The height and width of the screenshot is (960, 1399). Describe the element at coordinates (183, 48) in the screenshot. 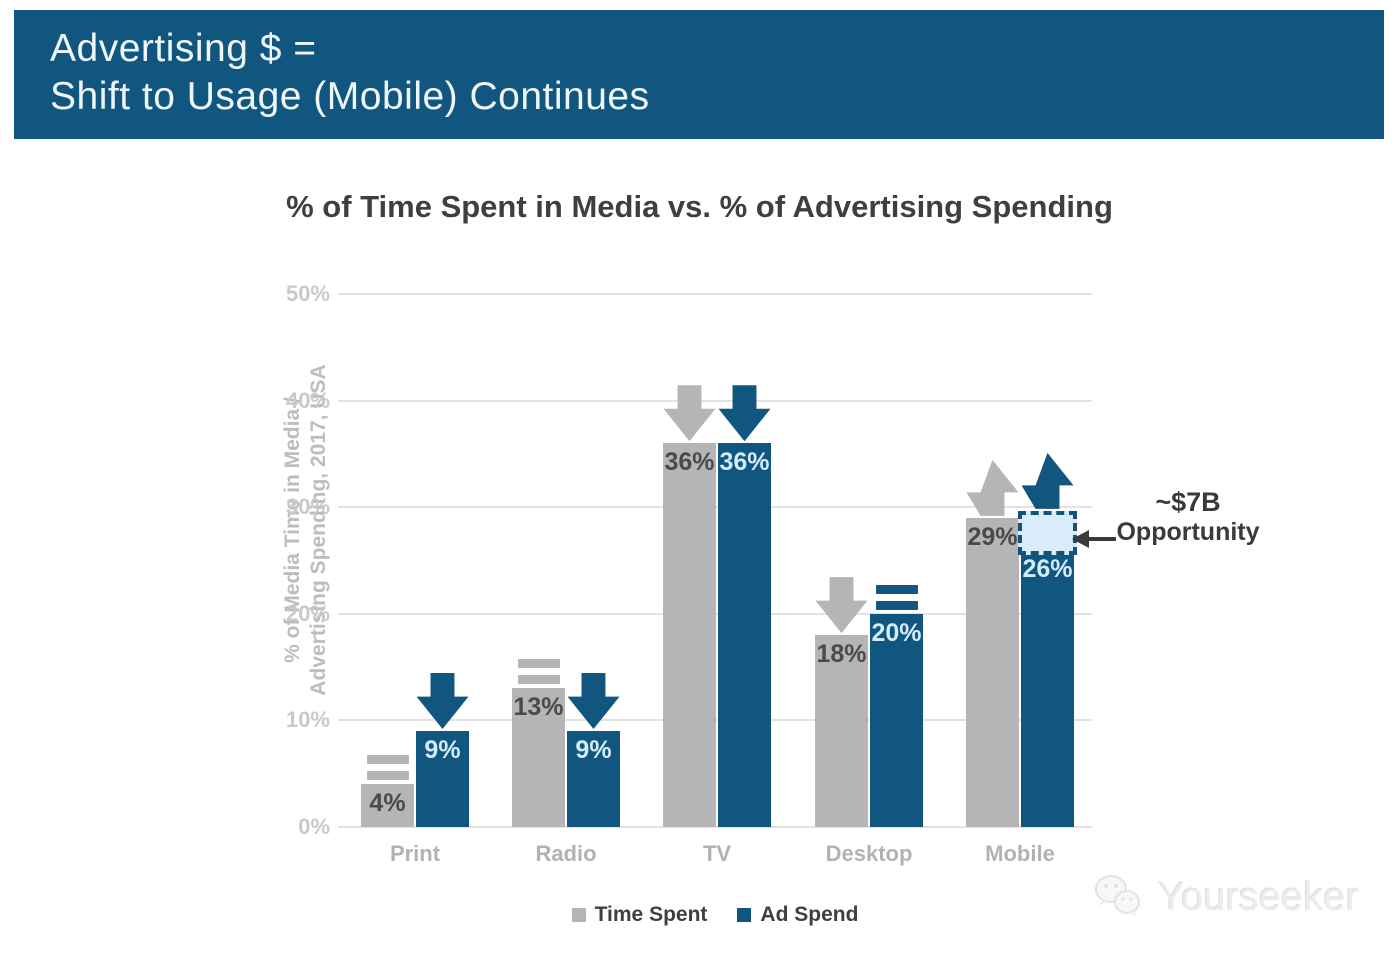

I see `slide-title-line1: Advertising $ =` at that location.